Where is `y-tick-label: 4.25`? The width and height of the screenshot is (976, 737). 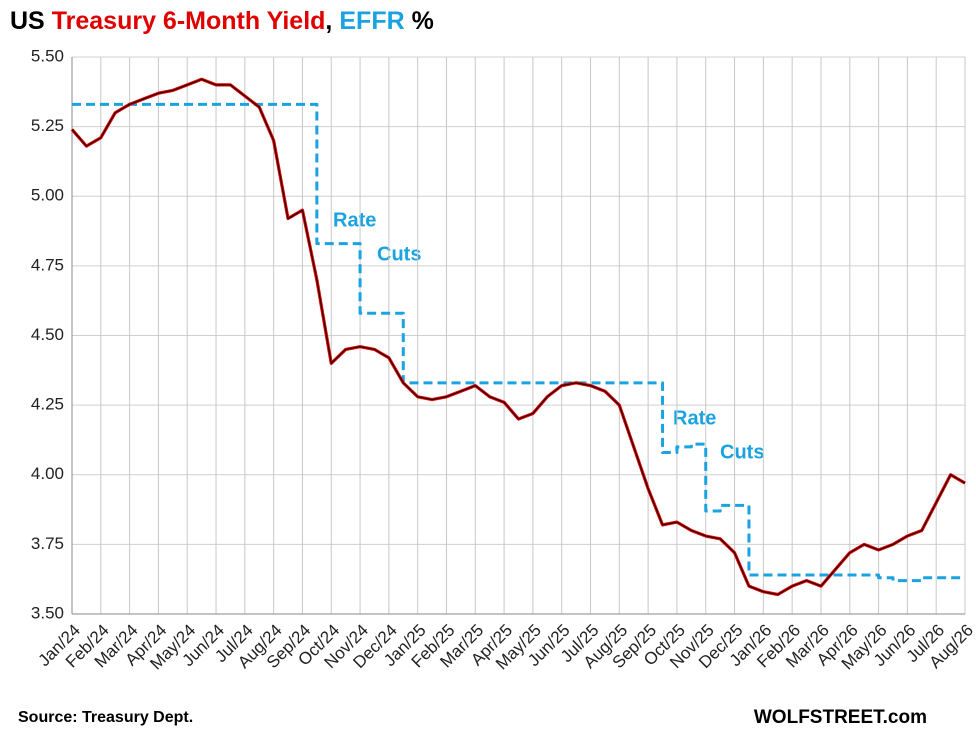 y-tick-label: 4.25 is located at coordinates (47, 404).